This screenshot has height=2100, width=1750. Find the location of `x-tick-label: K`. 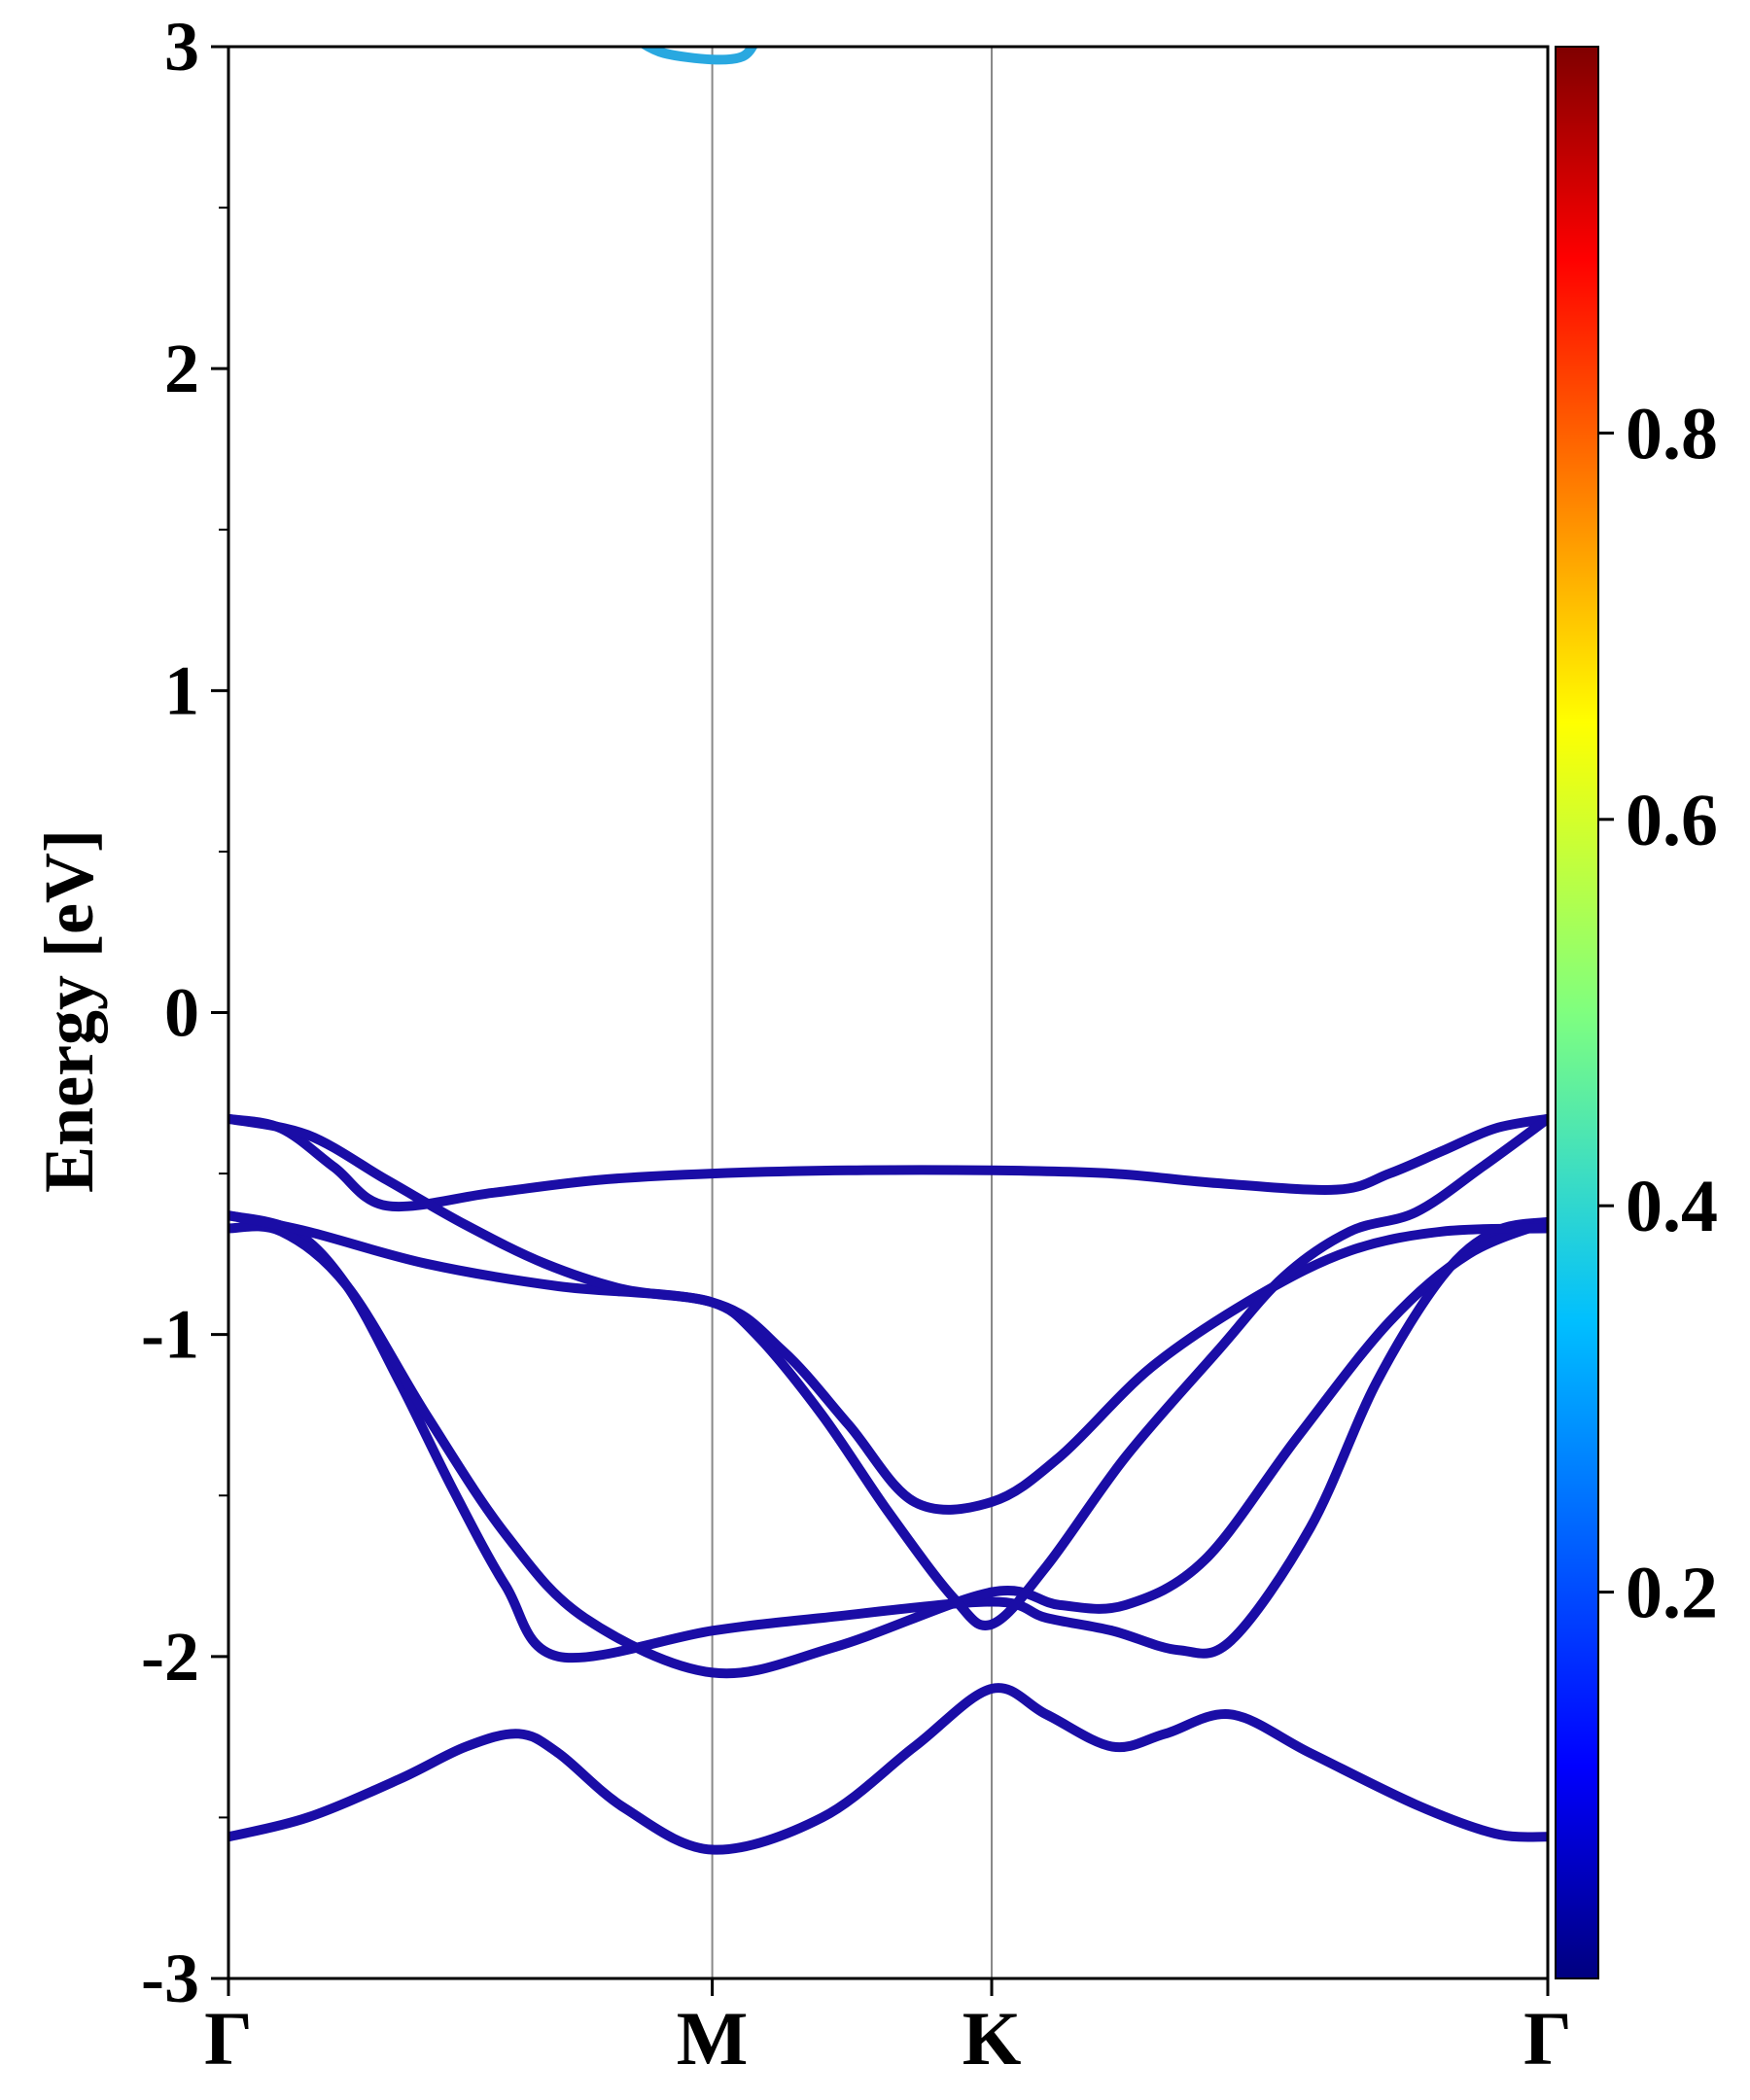

x-tick-label: K is located at coordinates (992, 2038).